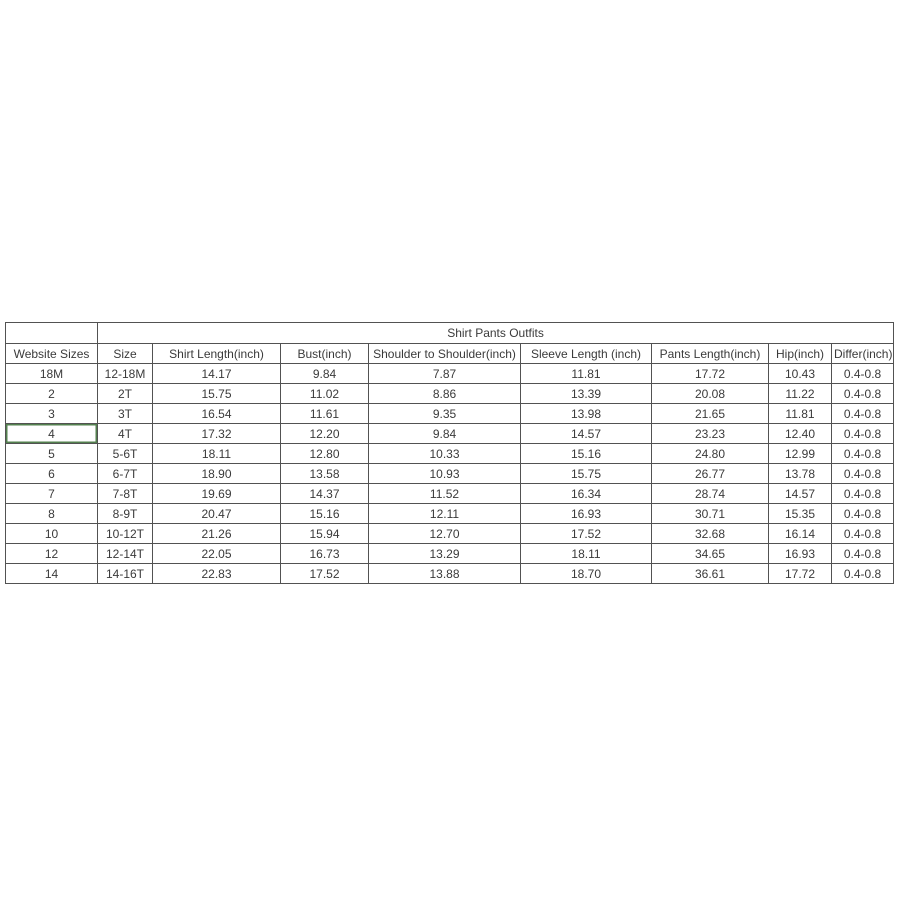 The width and height of the screenshot is (900, 900). Describe the element at coordinates (125, 393) in the screenshot. I see `cell: 2T` at that location.